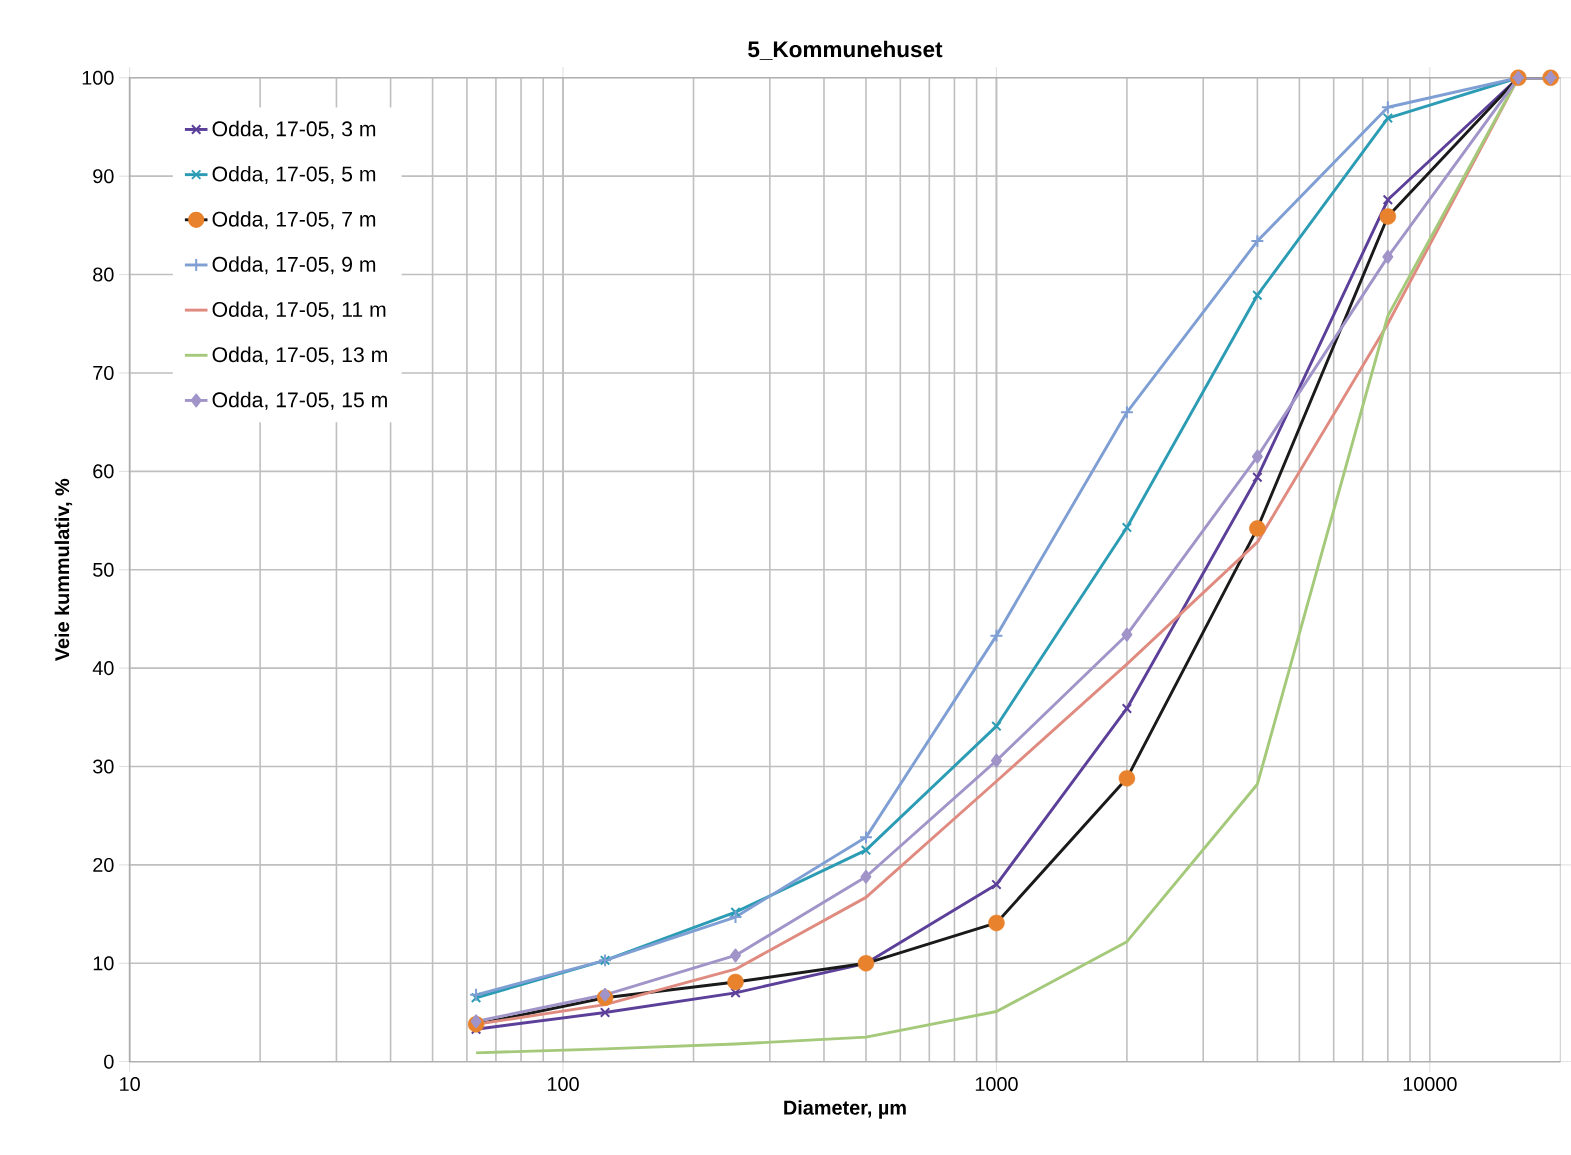 The height and width of the screenshot is (1155, 1571). I want to click on legend-label: Odda, 17-05, 3 m, so click(294, 129).